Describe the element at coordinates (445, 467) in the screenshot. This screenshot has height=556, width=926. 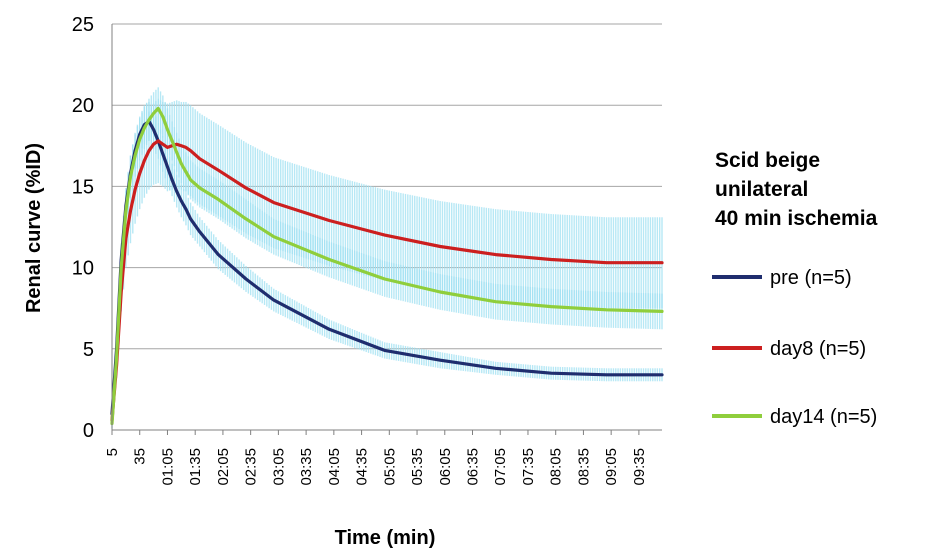
I see `x-tick-label: 06:05` at that location.